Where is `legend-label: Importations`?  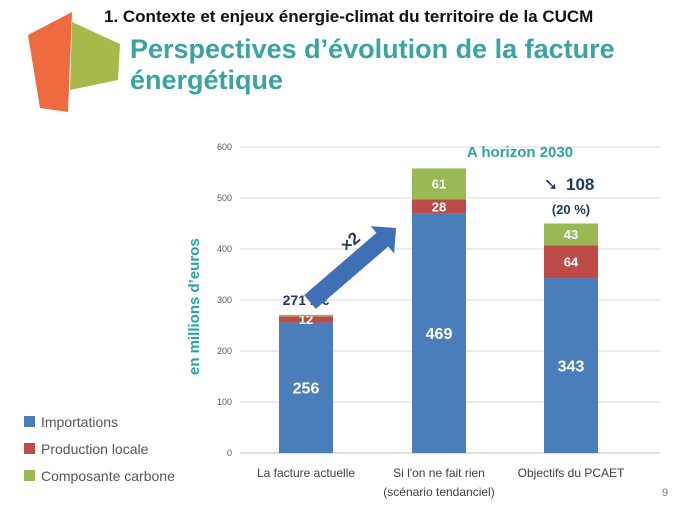 legend-label: Importations is located at coordinates (80, 421).